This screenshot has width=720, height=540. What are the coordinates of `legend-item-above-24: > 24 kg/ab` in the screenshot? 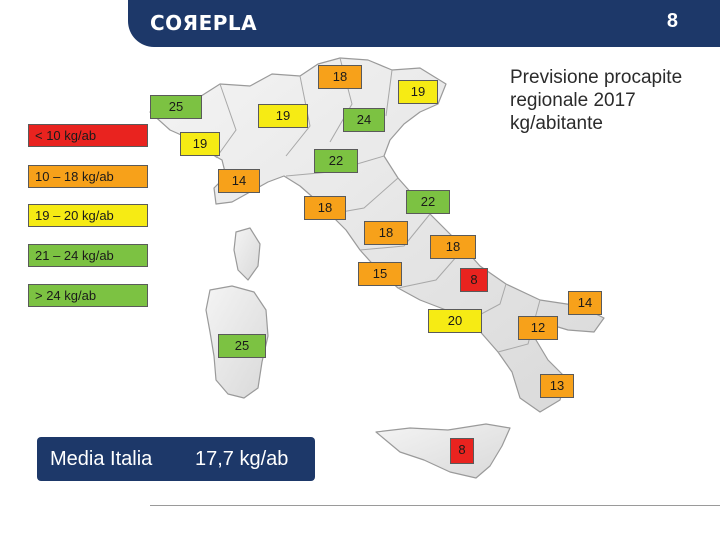 It's located at (88, 295).